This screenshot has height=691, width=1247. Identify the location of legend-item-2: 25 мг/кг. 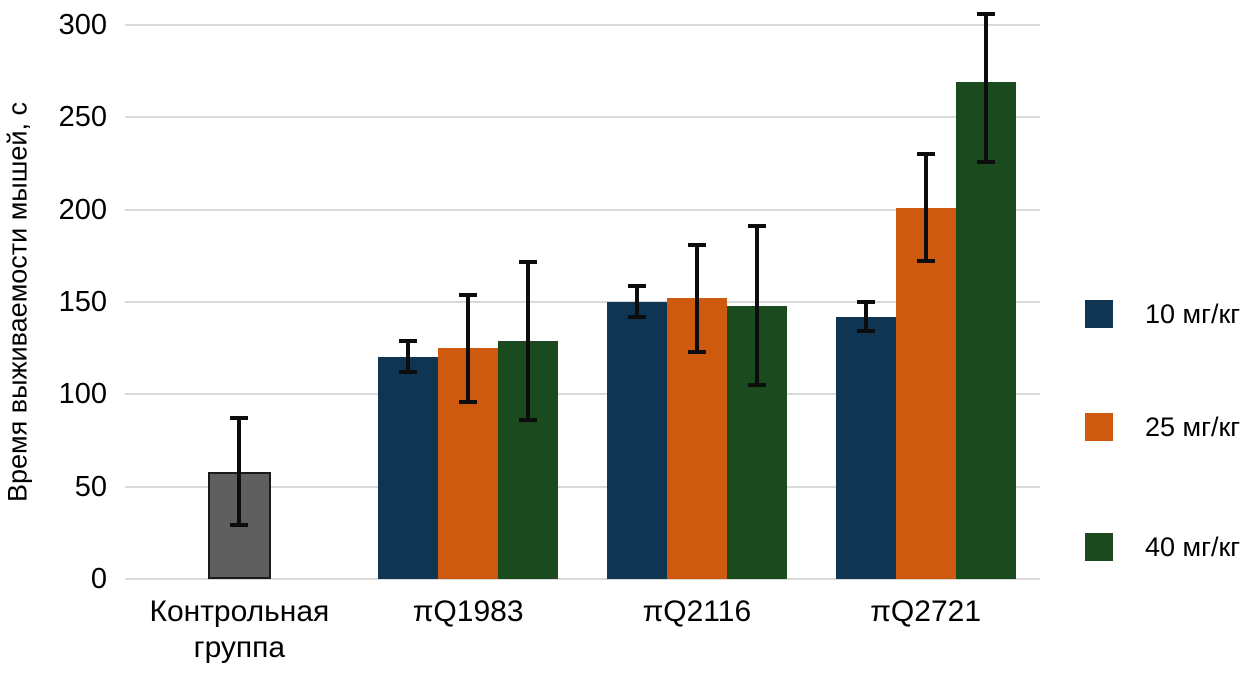
(1162, 427).